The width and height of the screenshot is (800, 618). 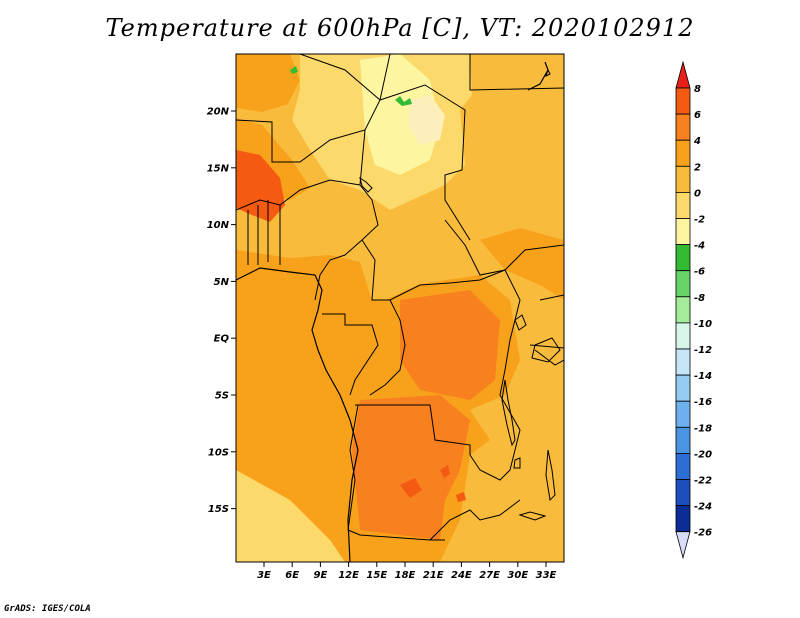 What do you see at coordinates (222, 282) in the screenshot?
I see `lat-tick-label: 5N` at bounding box center [222, 282].